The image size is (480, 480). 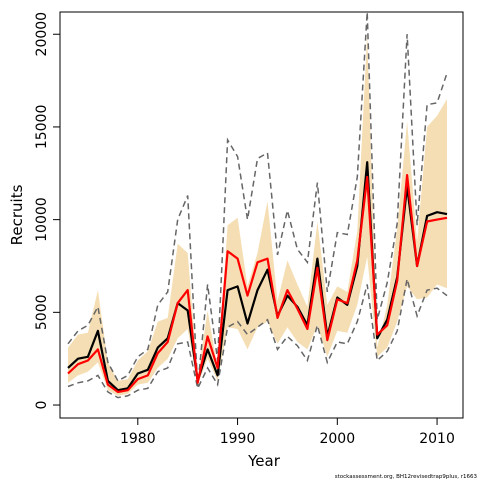 What do you see at coordinates (238, 439) in the screenshot?
I see `x-tick-label: 1990` at bounding box center [238, 439].